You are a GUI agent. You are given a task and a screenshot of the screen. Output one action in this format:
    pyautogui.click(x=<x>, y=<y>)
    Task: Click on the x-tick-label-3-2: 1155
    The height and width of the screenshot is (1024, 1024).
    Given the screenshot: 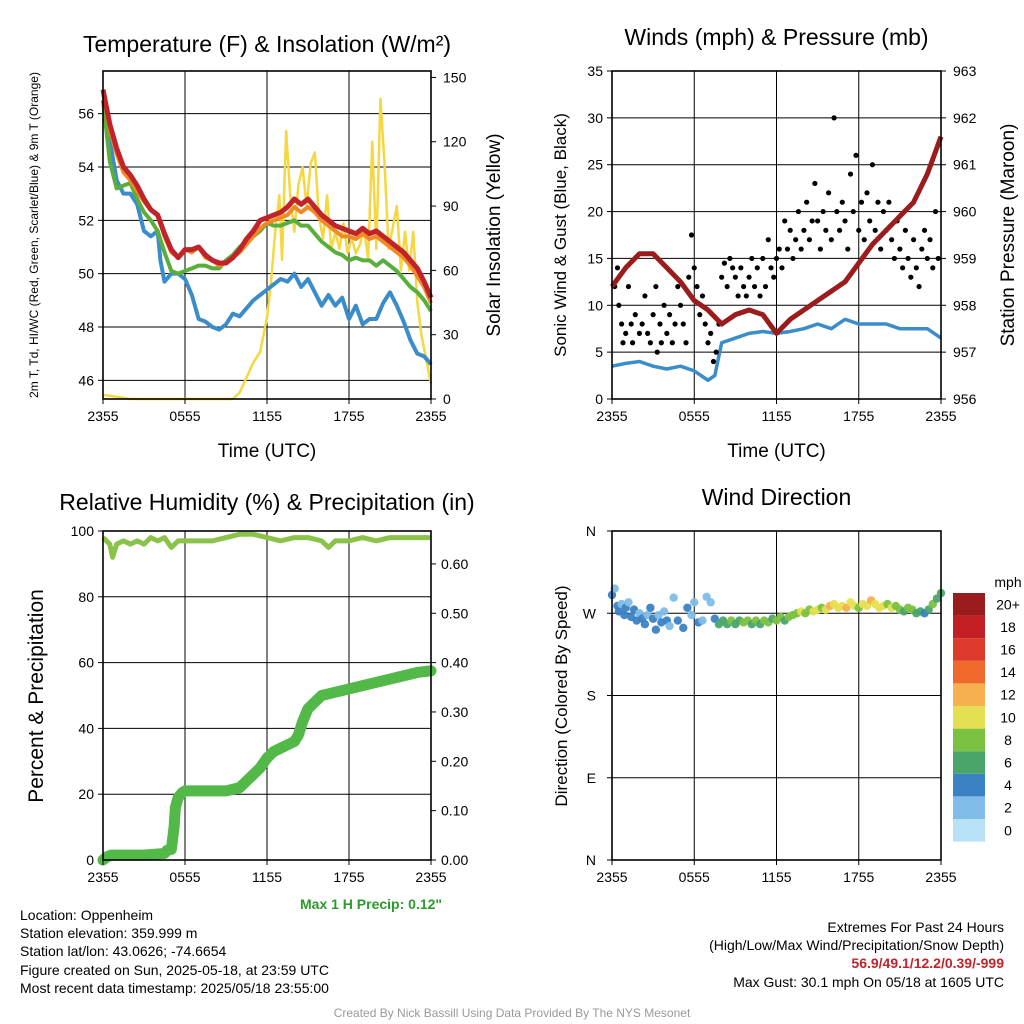 What is the action you would take?
    pyautogui.click(x=267, y=877)
    